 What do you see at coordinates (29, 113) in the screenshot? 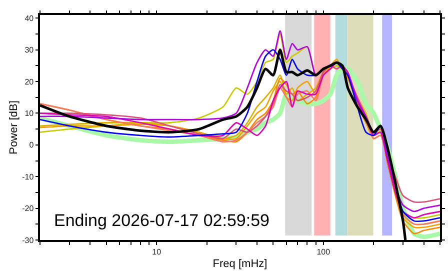
I see `y-tick-label: 10` at bounding box center [29, 113].